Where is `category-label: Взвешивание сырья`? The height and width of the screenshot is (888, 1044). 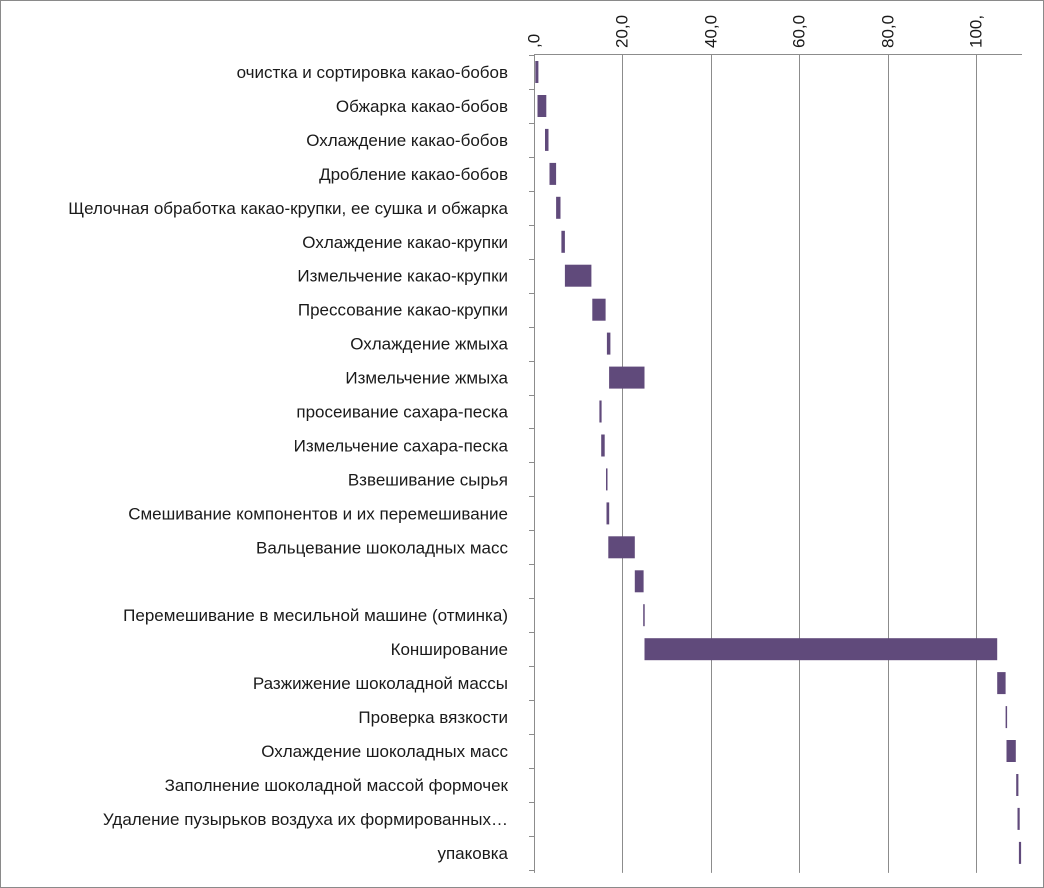
category-label: Взвешивание сырья is located at coordinates (428, 479).